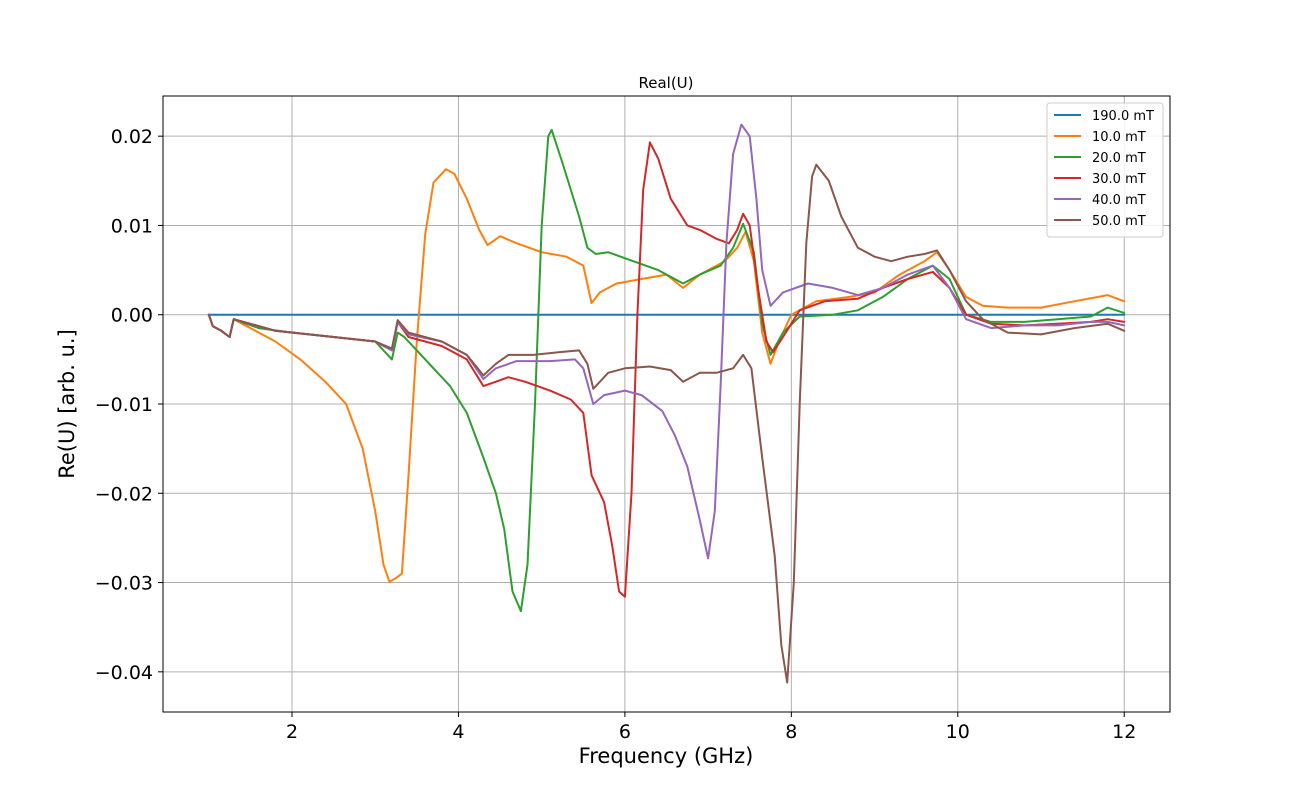 This screenshot has width=1300, height=800. What do you see at coordinates (292, 732) in the screenshot?
I see `x-tick-label: 2` at bounding box center [292, 732].